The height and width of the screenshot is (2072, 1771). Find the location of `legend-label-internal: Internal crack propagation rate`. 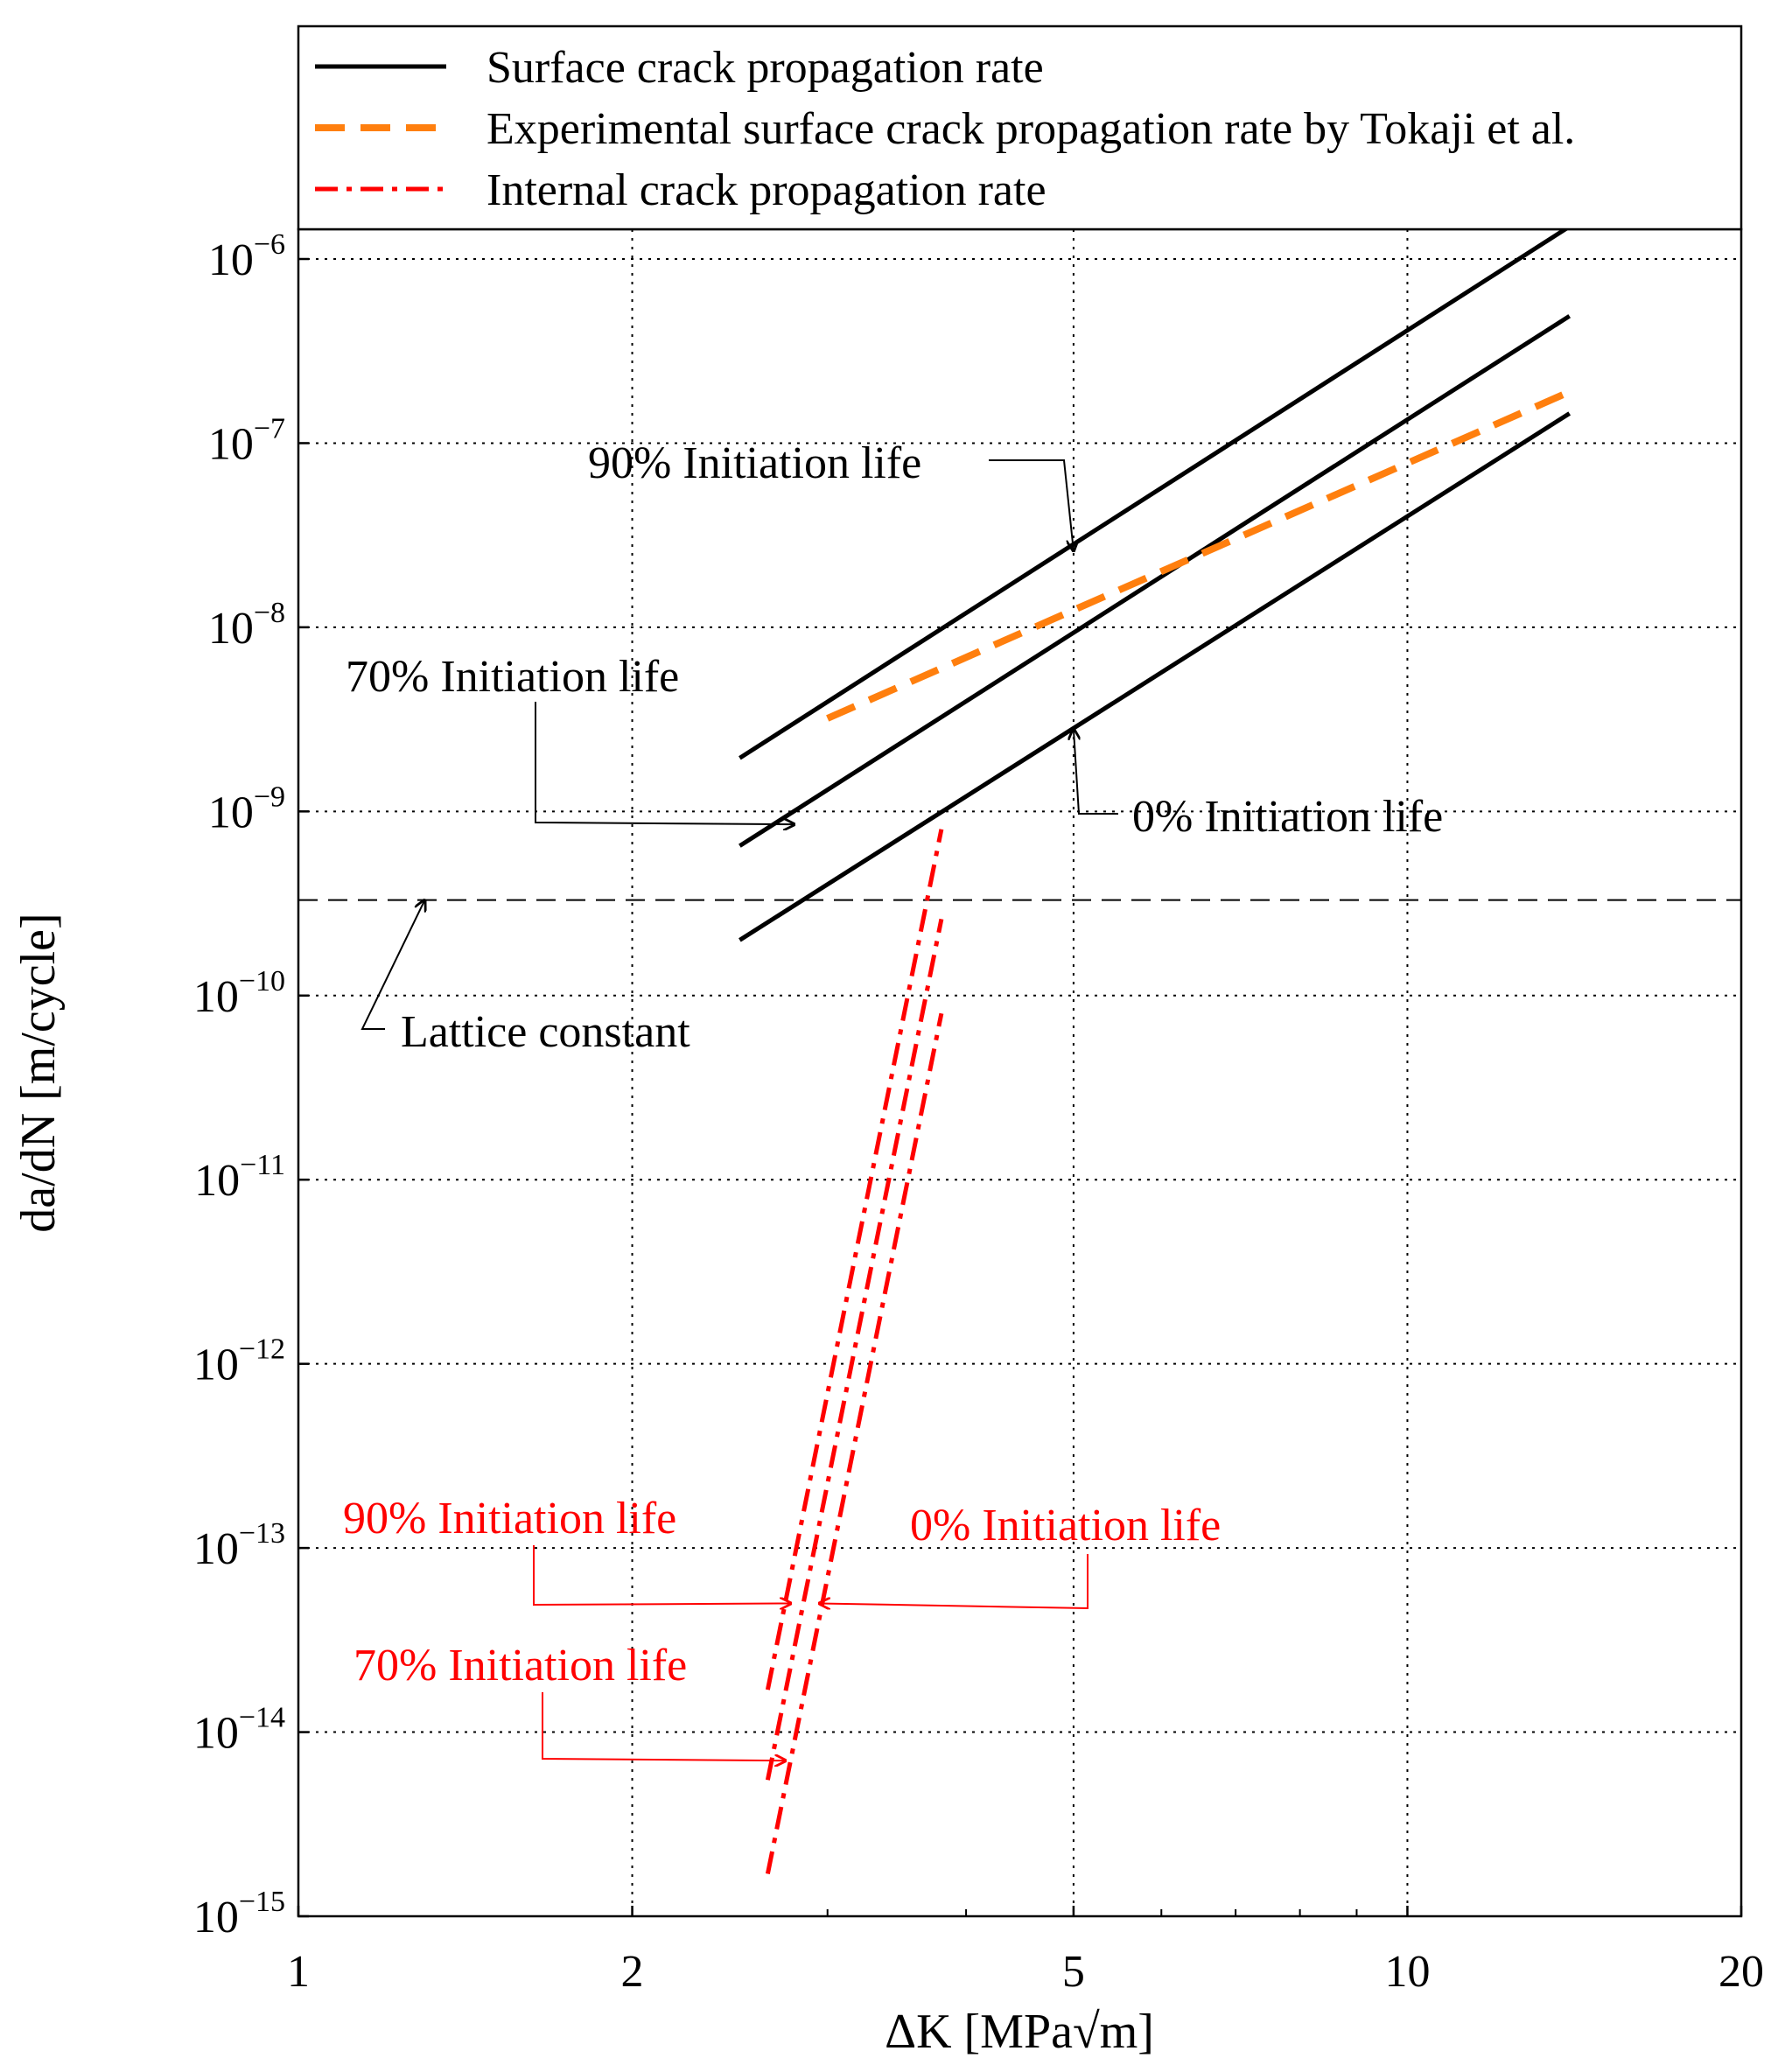

legend-label-internal: Internal crack propagation rate is located at coordinates (766, 190).